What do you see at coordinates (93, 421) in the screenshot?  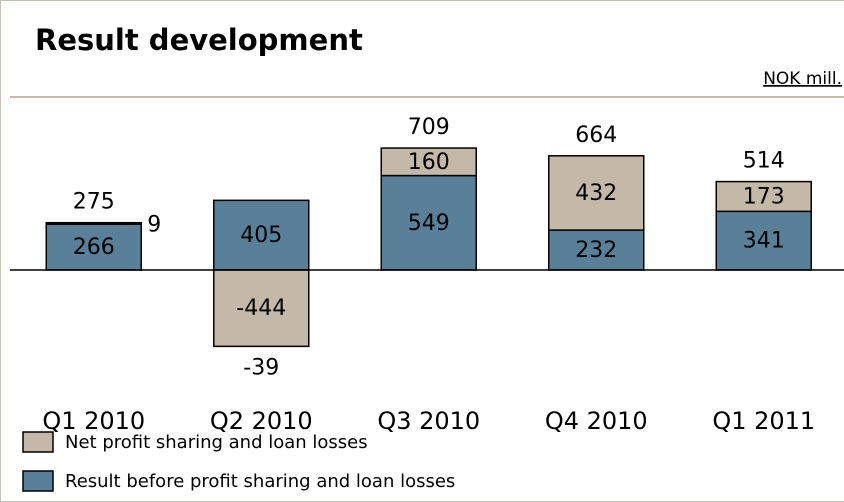 I see `x-tick-label: Q1 2010` at bounding box center [93, 421].